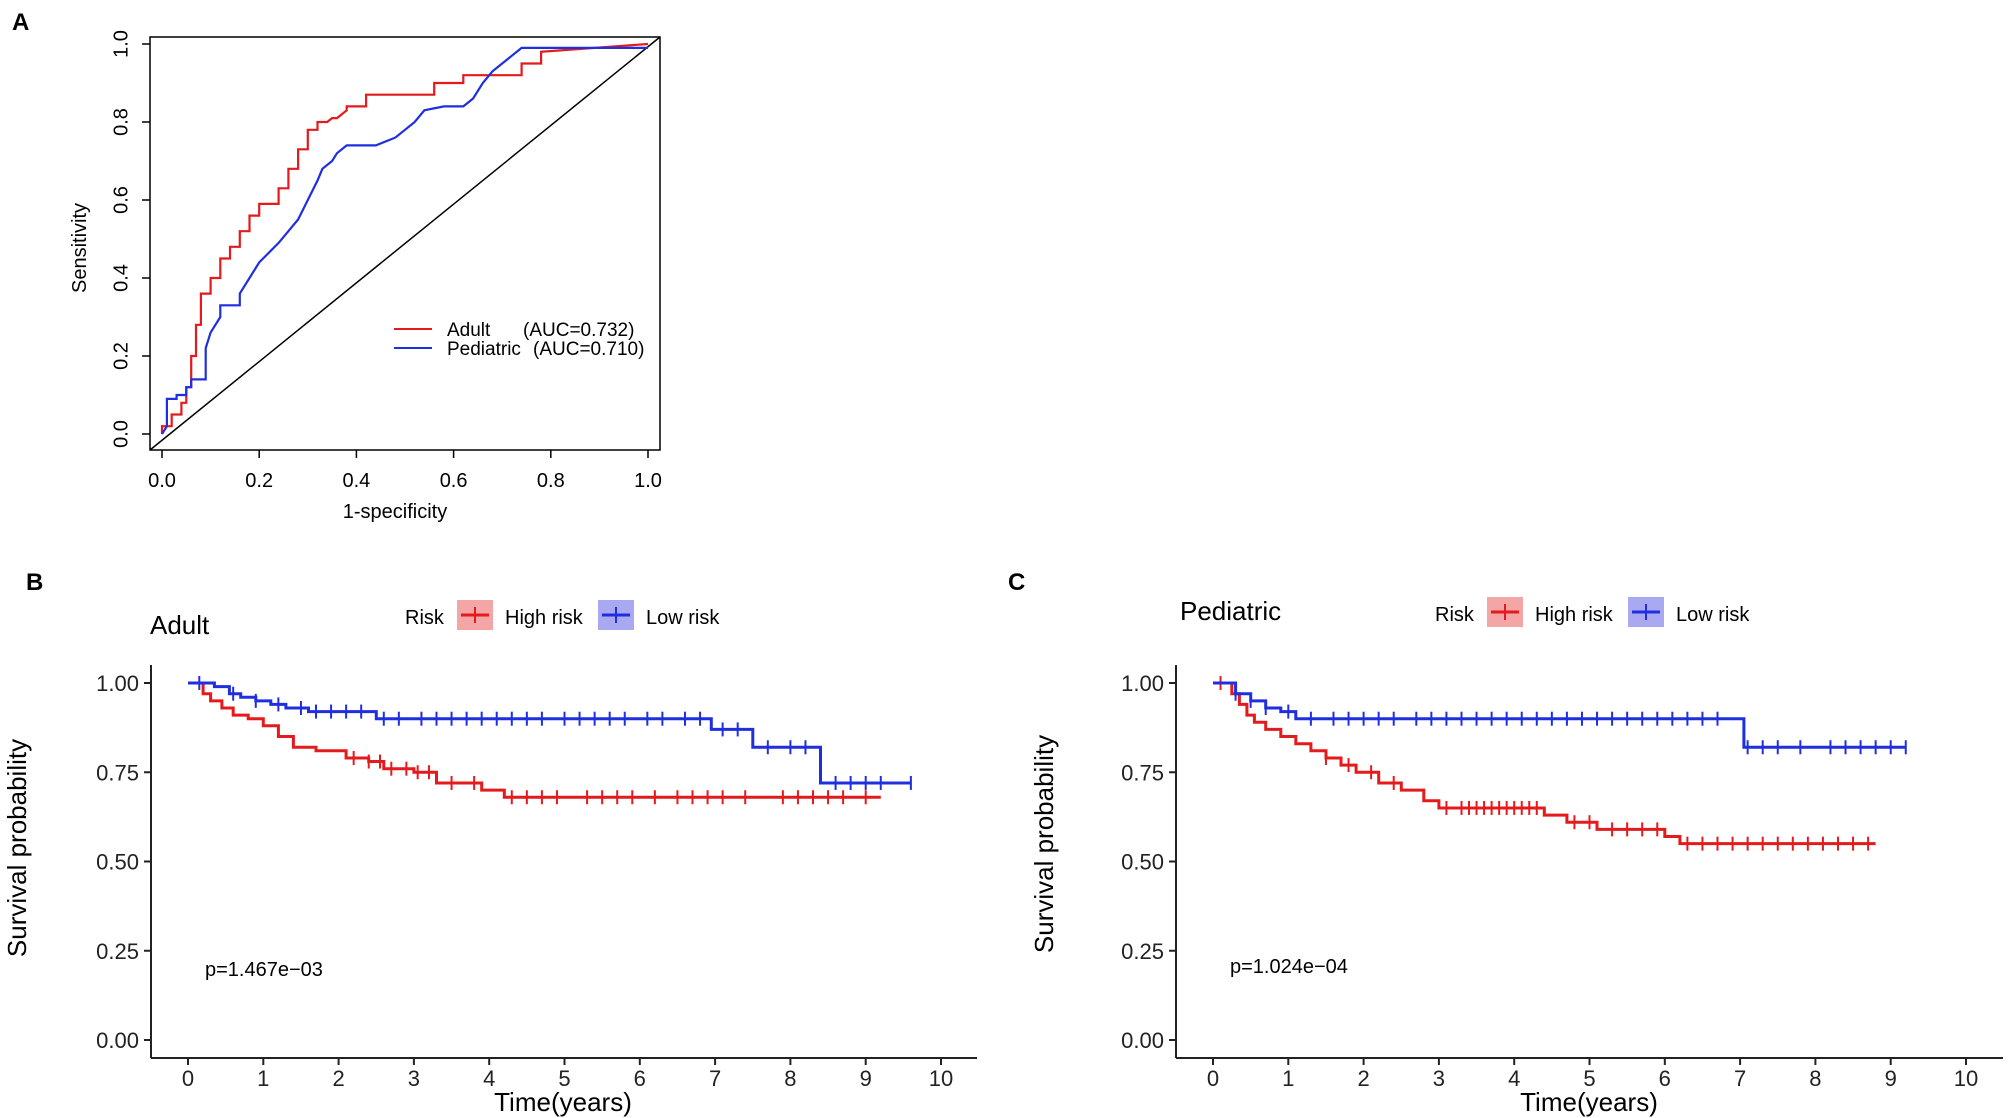  Describe the element at coordinates (1289, 967) in the screenshot. I see `km-pediatric-p-value: p=1.024e−04` at that location.